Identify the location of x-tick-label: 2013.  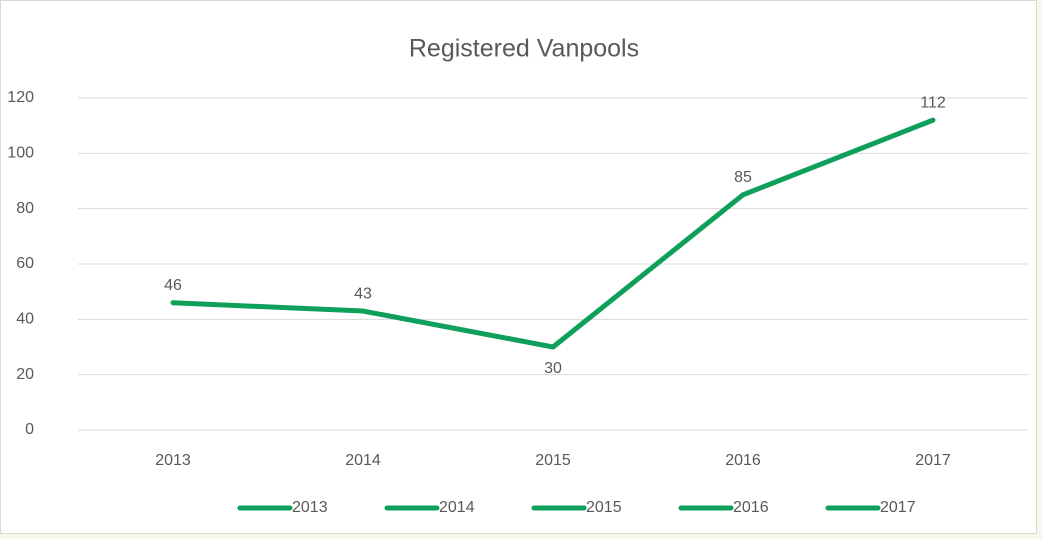
(173, 460).